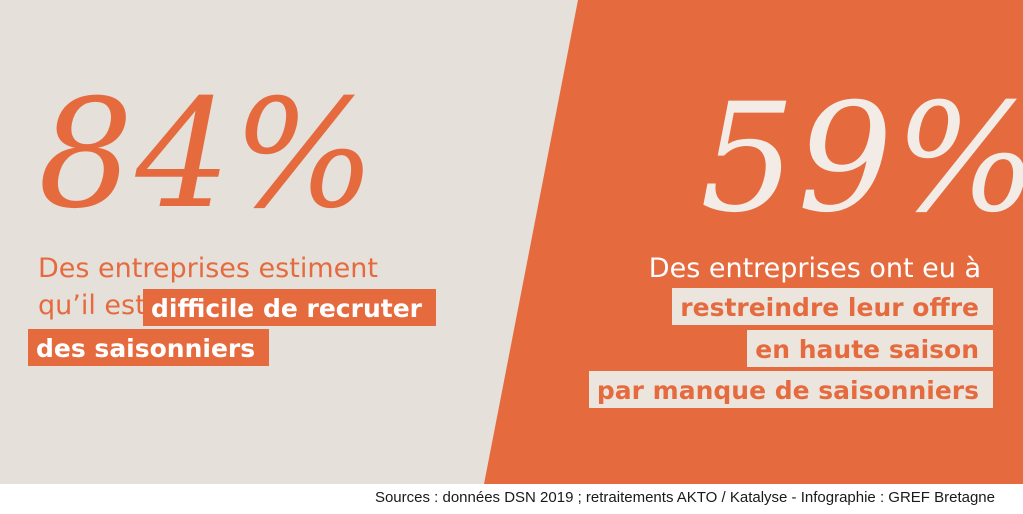 This screenshot has width=1023, height=514. I want to click on right-highlight-line-3: par manque de saisonniers, so click(790, 389).